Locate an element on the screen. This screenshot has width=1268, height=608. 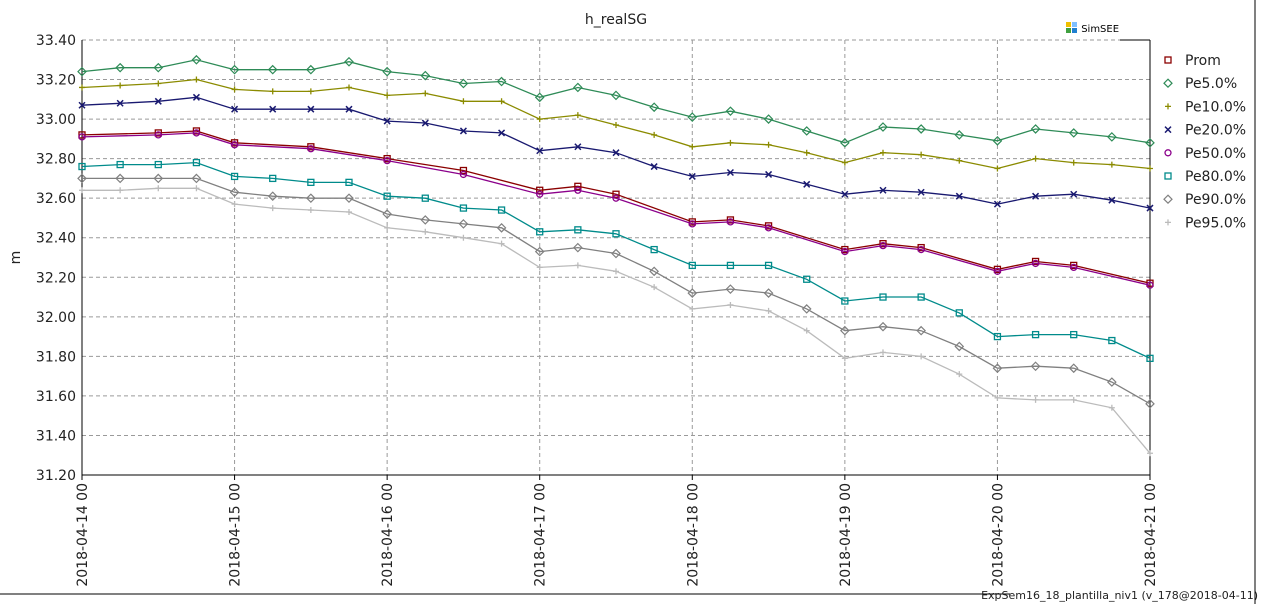
simsee-logo-icon is located at coordinates (1071, 27).